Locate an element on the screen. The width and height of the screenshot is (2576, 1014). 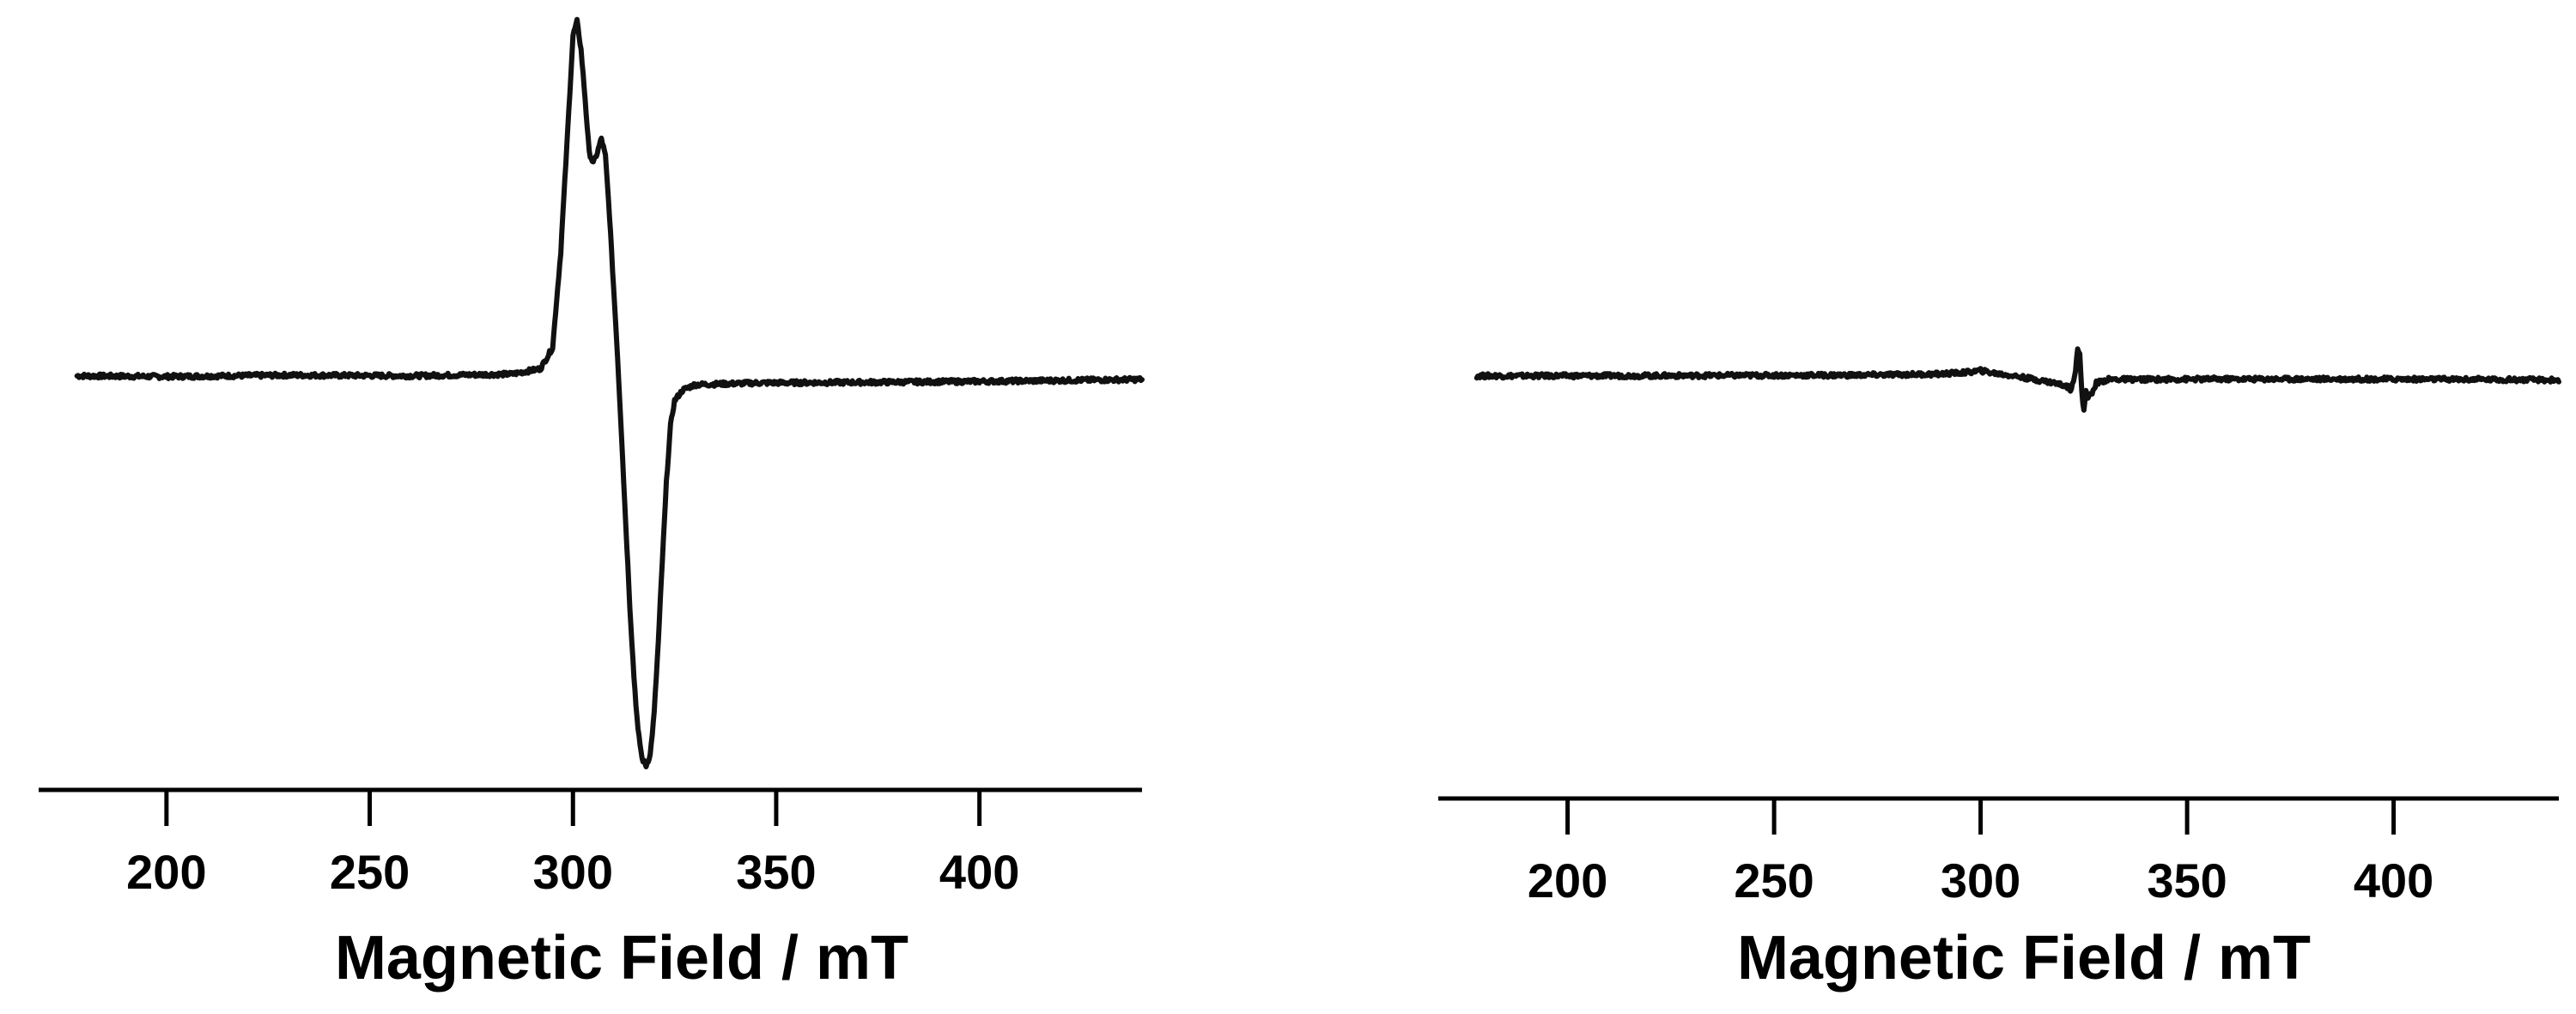
left-x-tick-label-250: 250 is located at coordinates (370, 872).